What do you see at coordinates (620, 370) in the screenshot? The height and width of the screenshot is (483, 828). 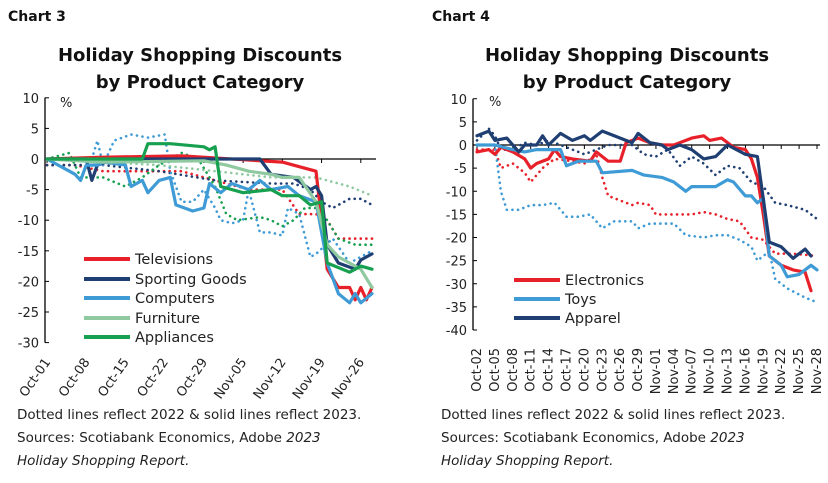 I see `x-tick-label: Oct-26` at bounding box center [620, 370].